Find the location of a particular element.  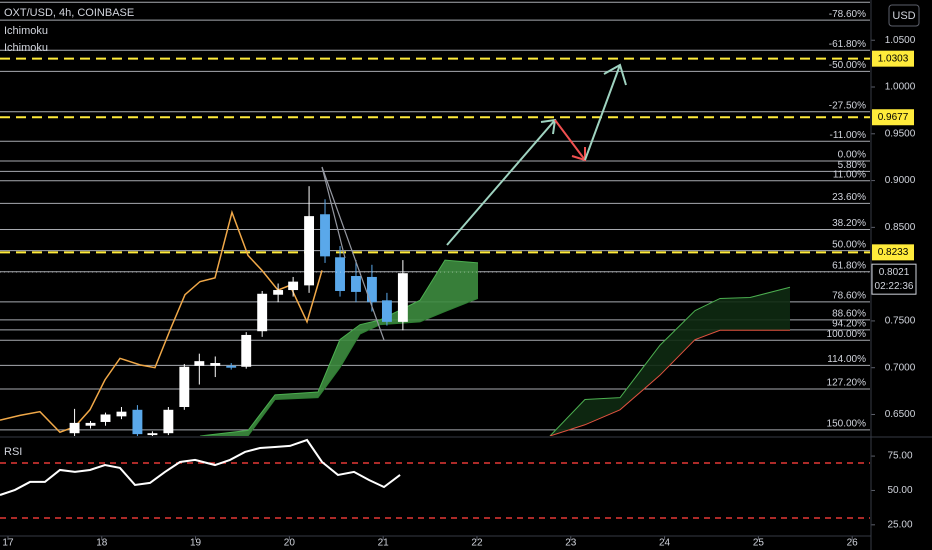

x-tick-label: 22 is located at coordinates (477, 543).